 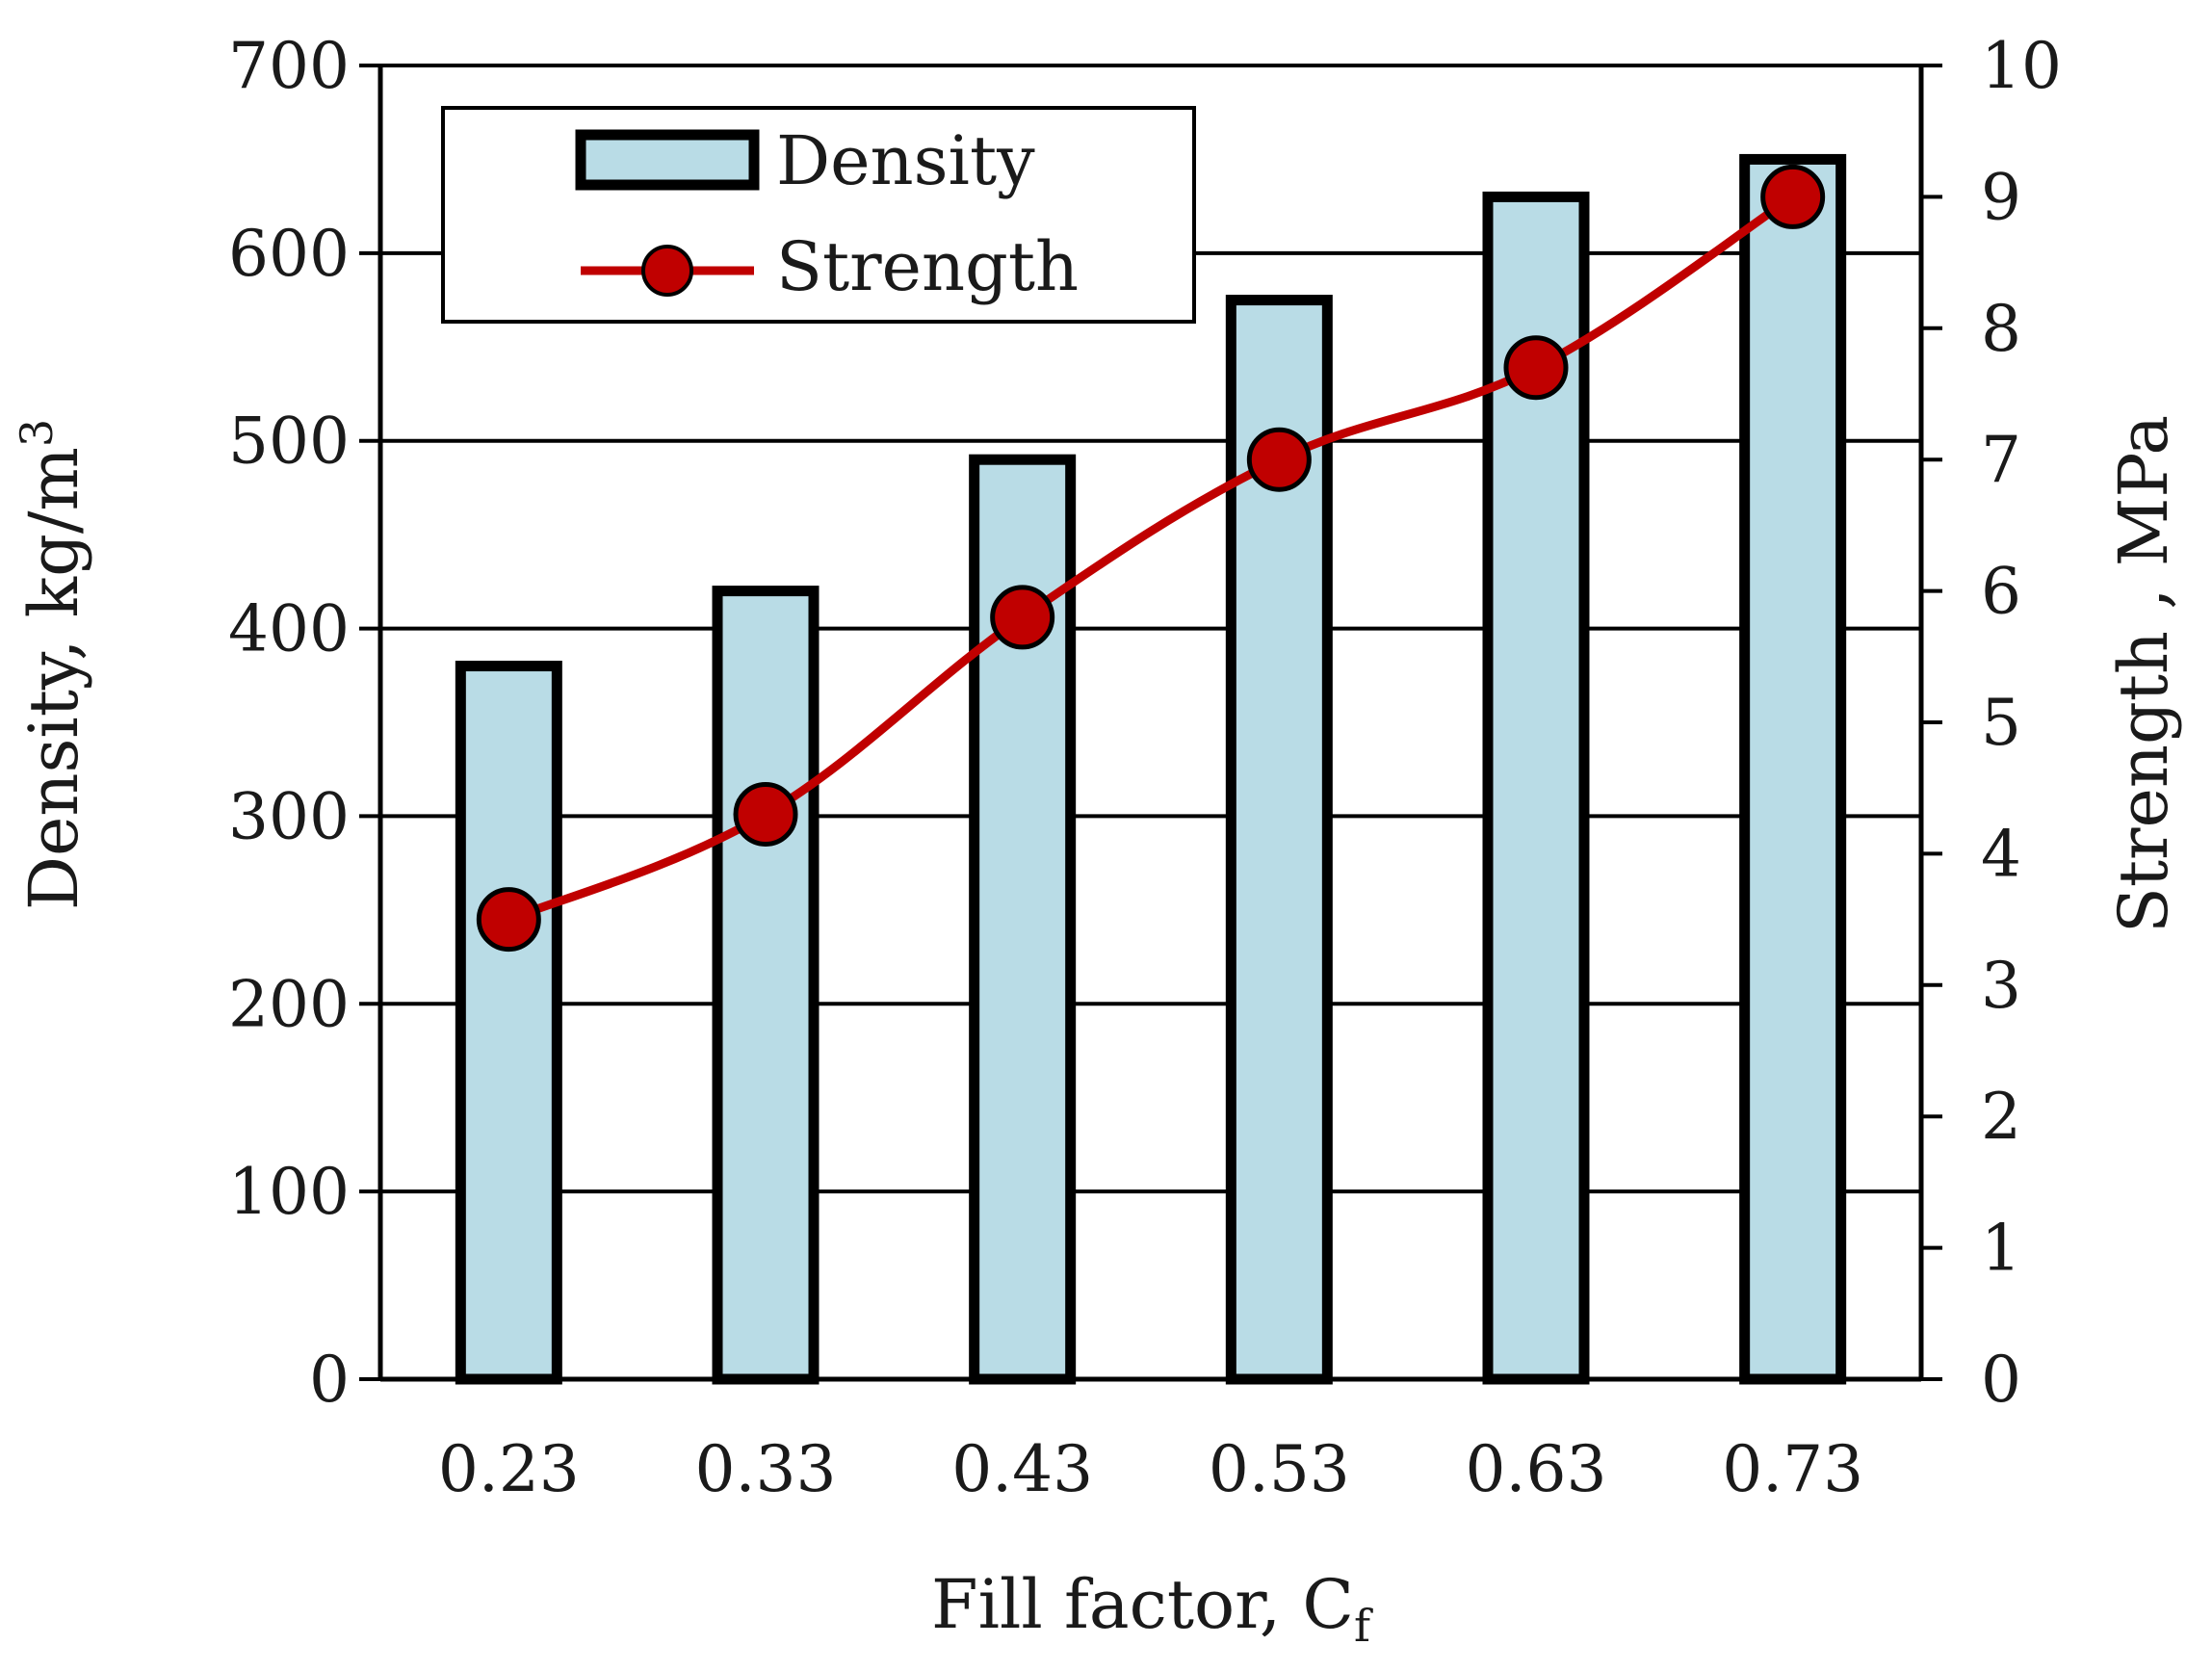 I want to click on right-tick-label-9: 9, so click(x=2001, y=197).